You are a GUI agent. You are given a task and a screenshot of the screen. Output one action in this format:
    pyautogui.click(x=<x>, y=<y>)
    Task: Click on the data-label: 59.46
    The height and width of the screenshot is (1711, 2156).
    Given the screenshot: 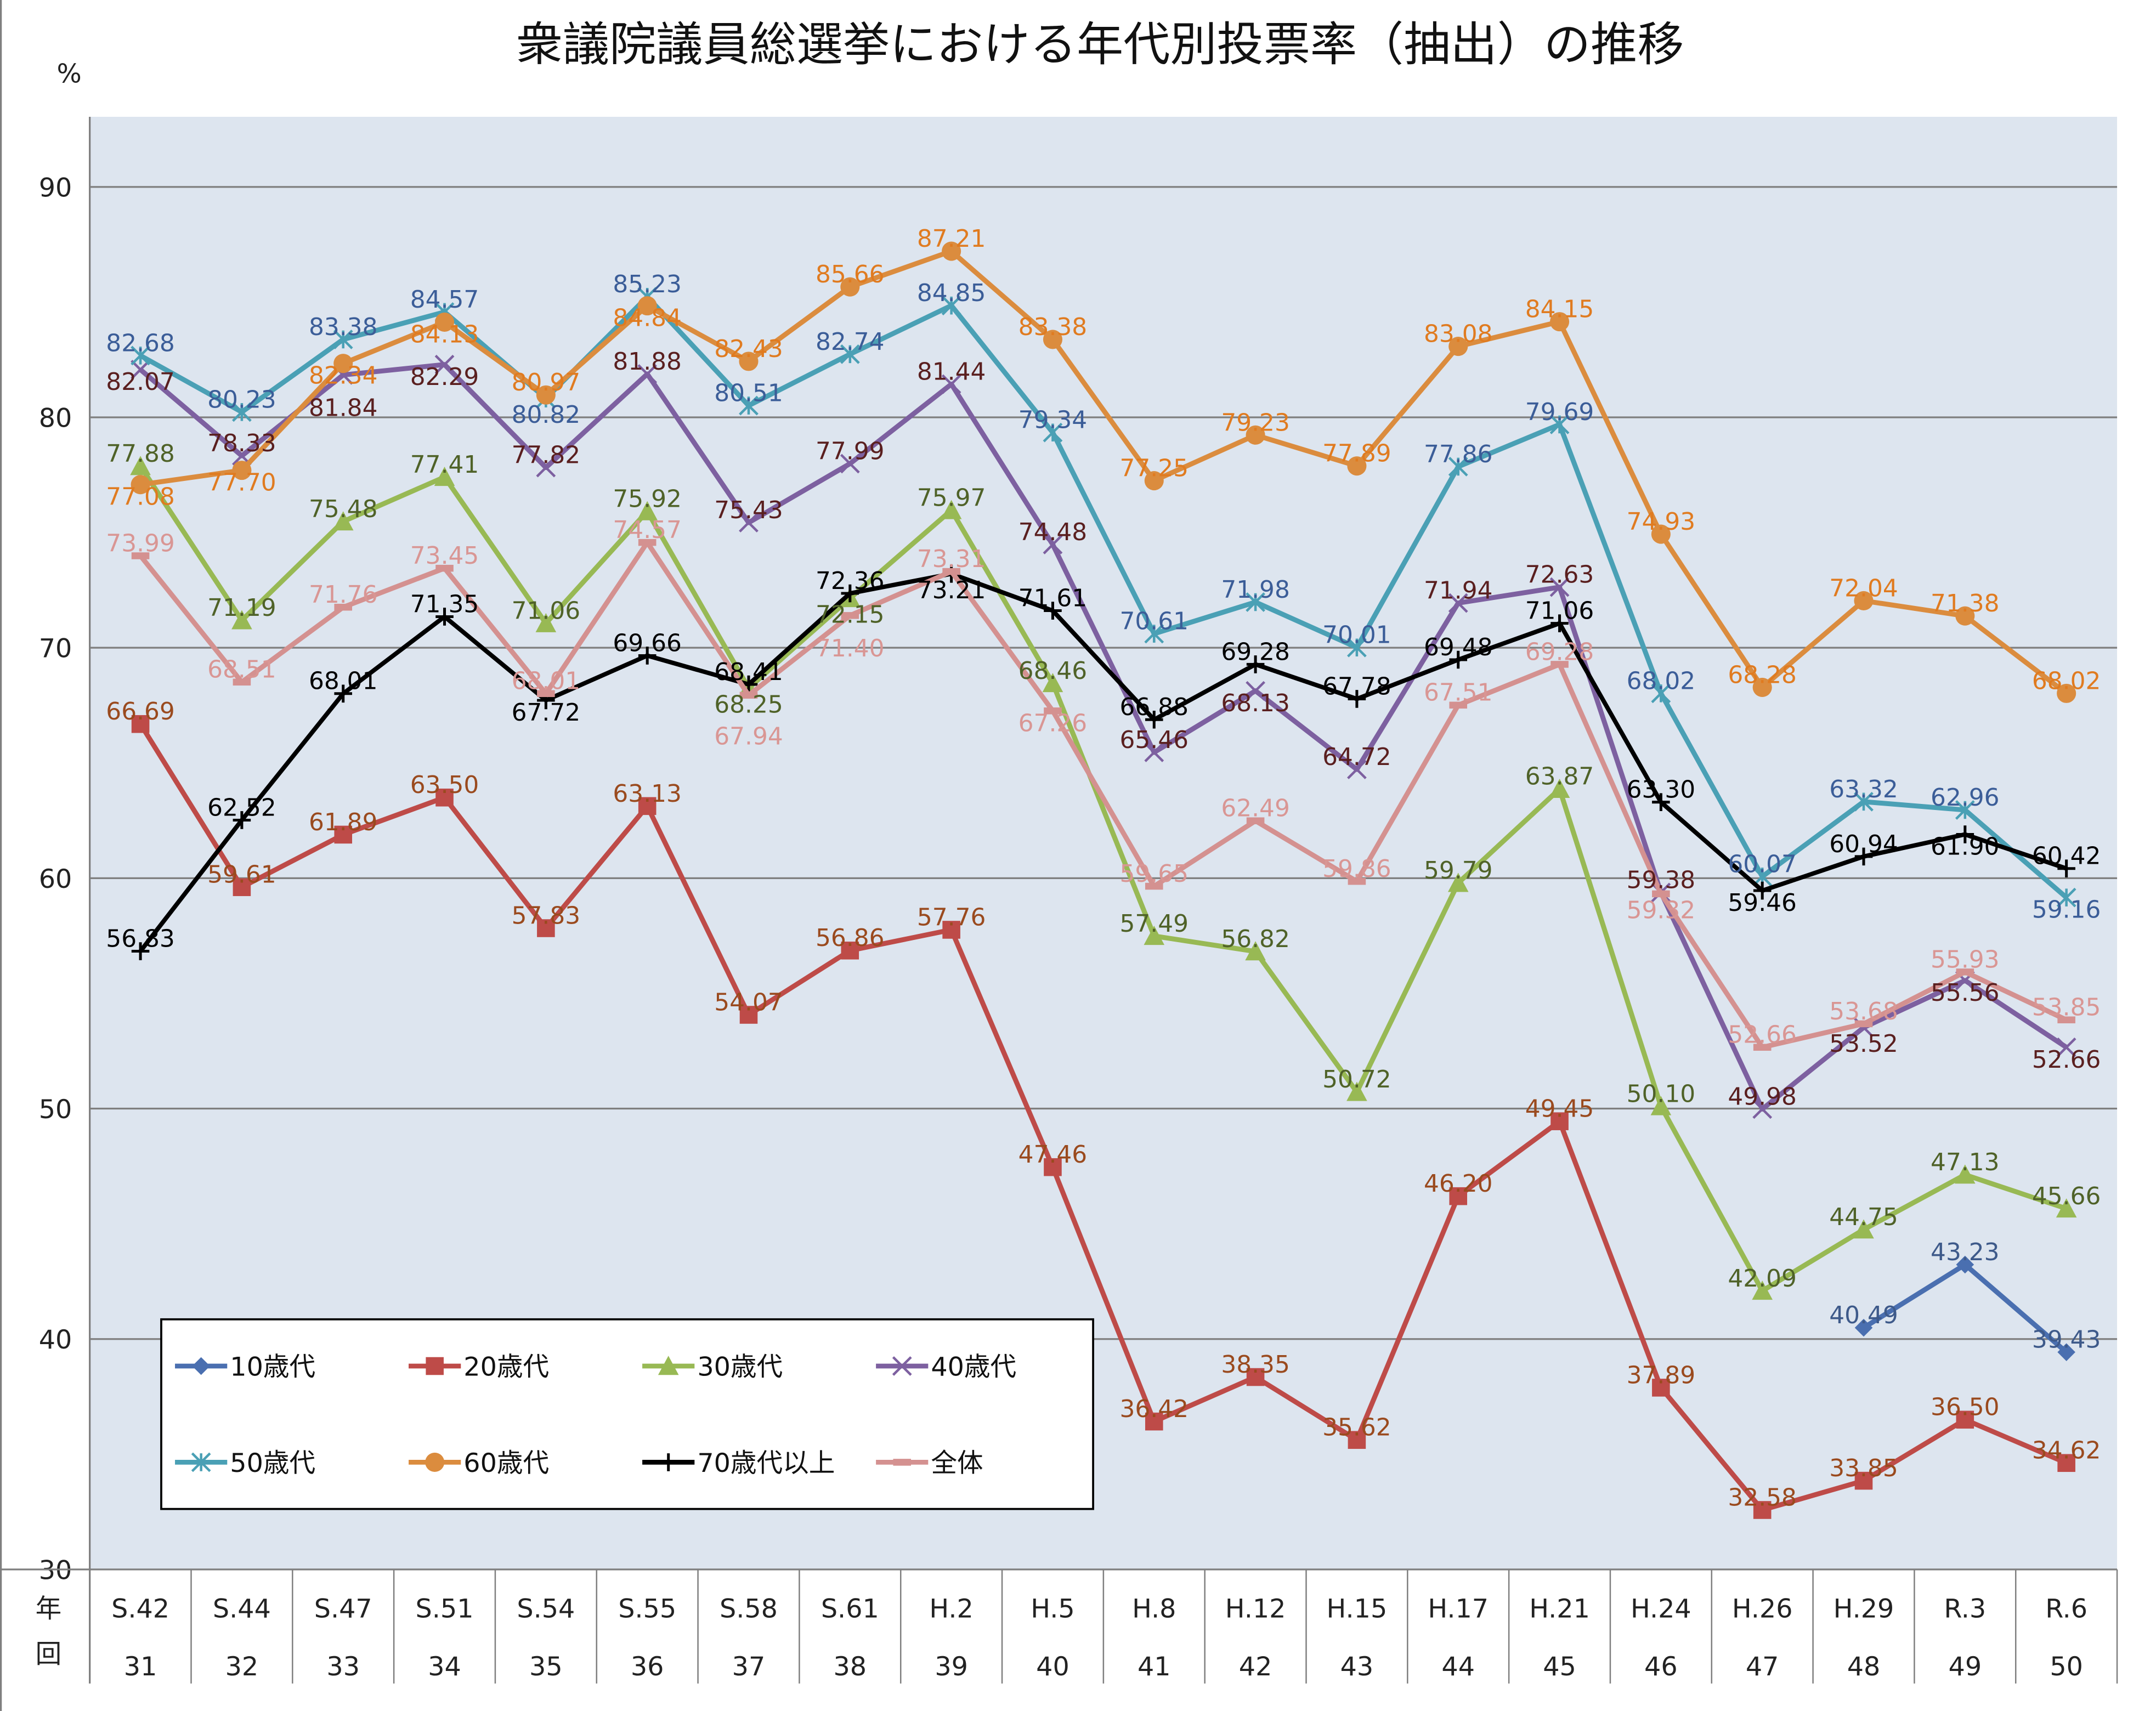 What is the action you would take?
    pyautogui.click(x=1762, y=903)
    